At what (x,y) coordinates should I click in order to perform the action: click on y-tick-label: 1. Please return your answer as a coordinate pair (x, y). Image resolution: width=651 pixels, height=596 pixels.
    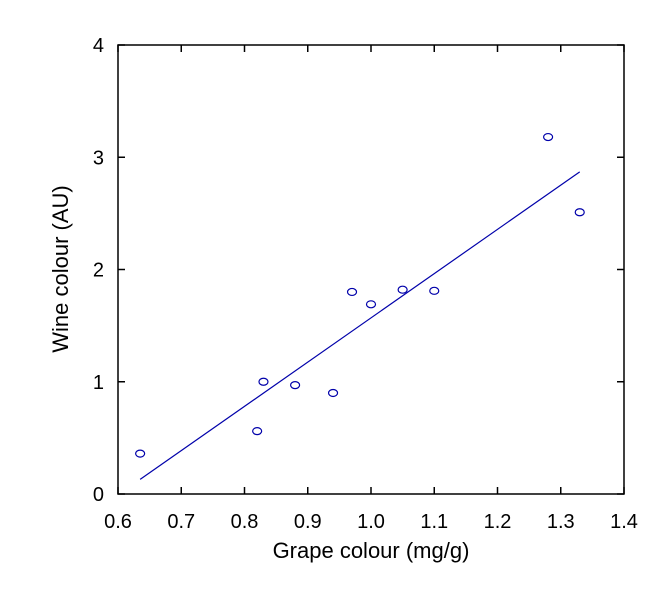
    Looking at the image, I should click on (98, 383).